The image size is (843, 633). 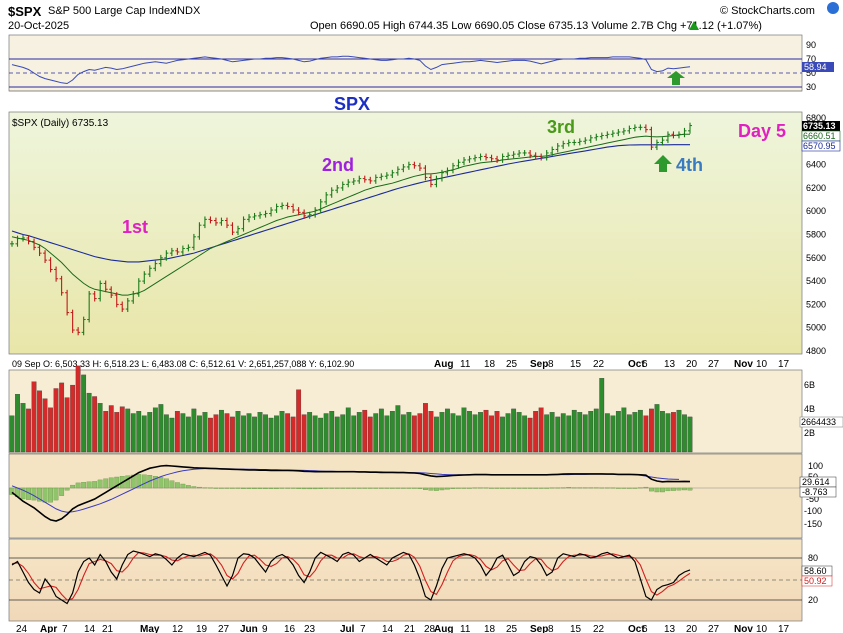 I want to click on x-axis-label: 13, so click(x=670, y=364).